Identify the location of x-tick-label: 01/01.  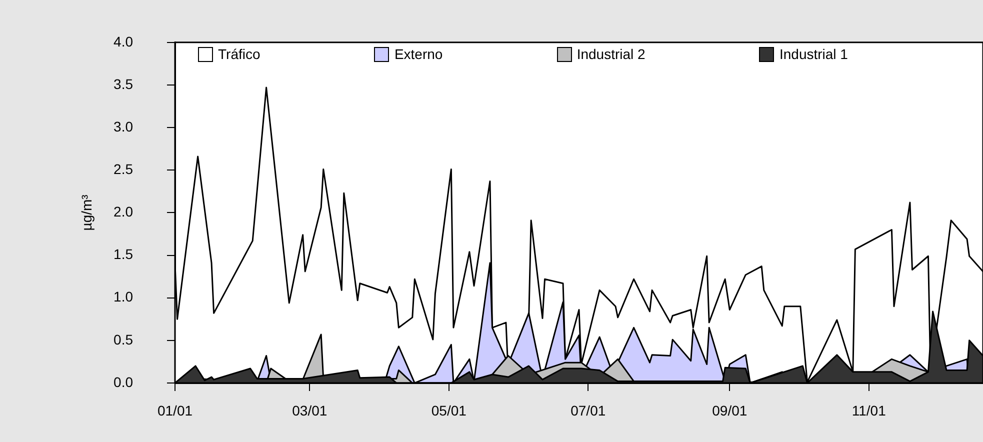
(175, 410).